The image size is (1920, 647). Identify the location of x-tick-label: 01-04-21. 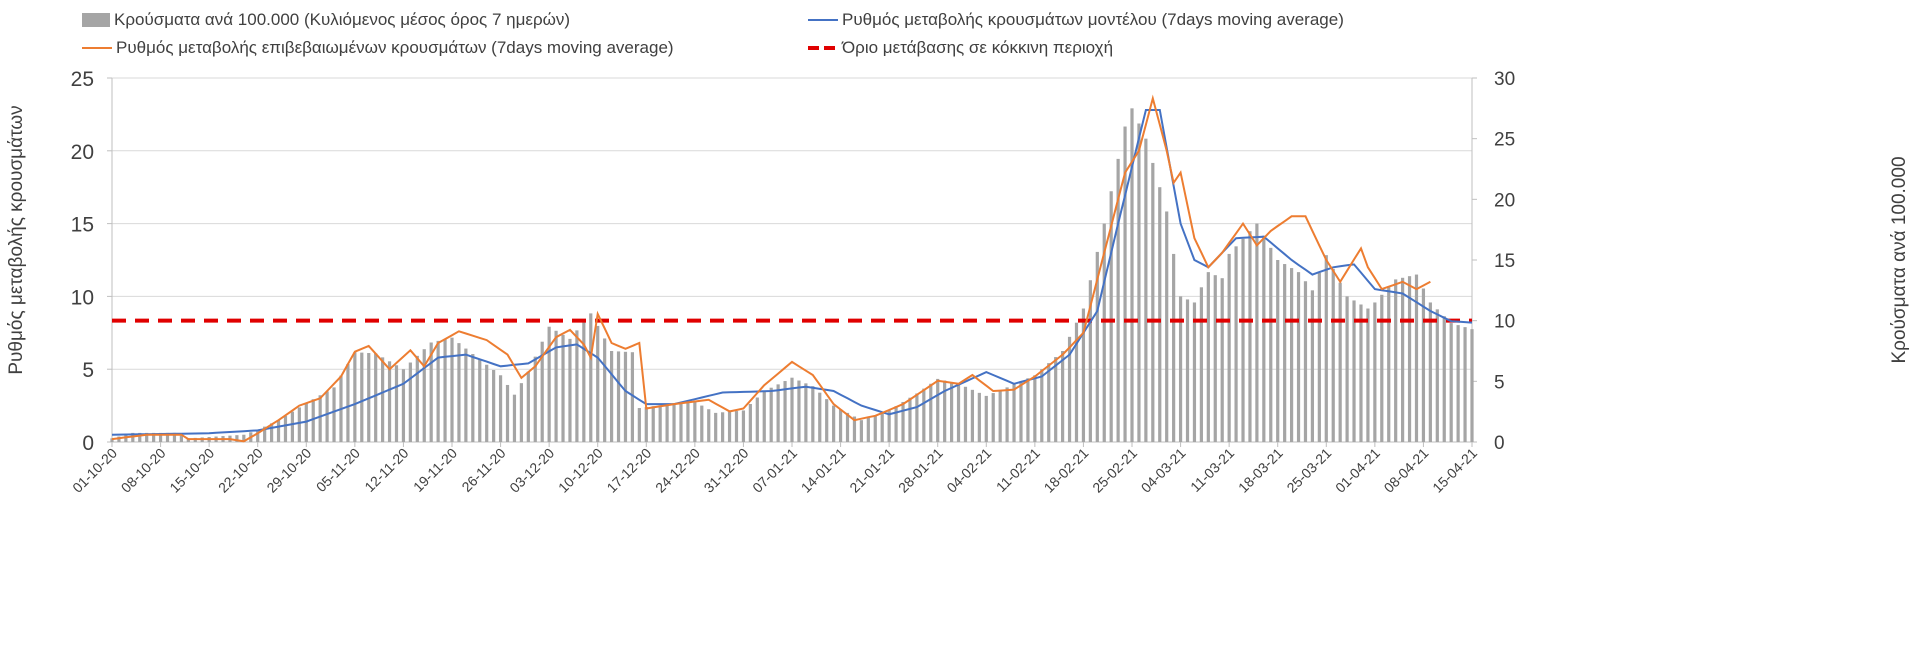
(1357, 470).